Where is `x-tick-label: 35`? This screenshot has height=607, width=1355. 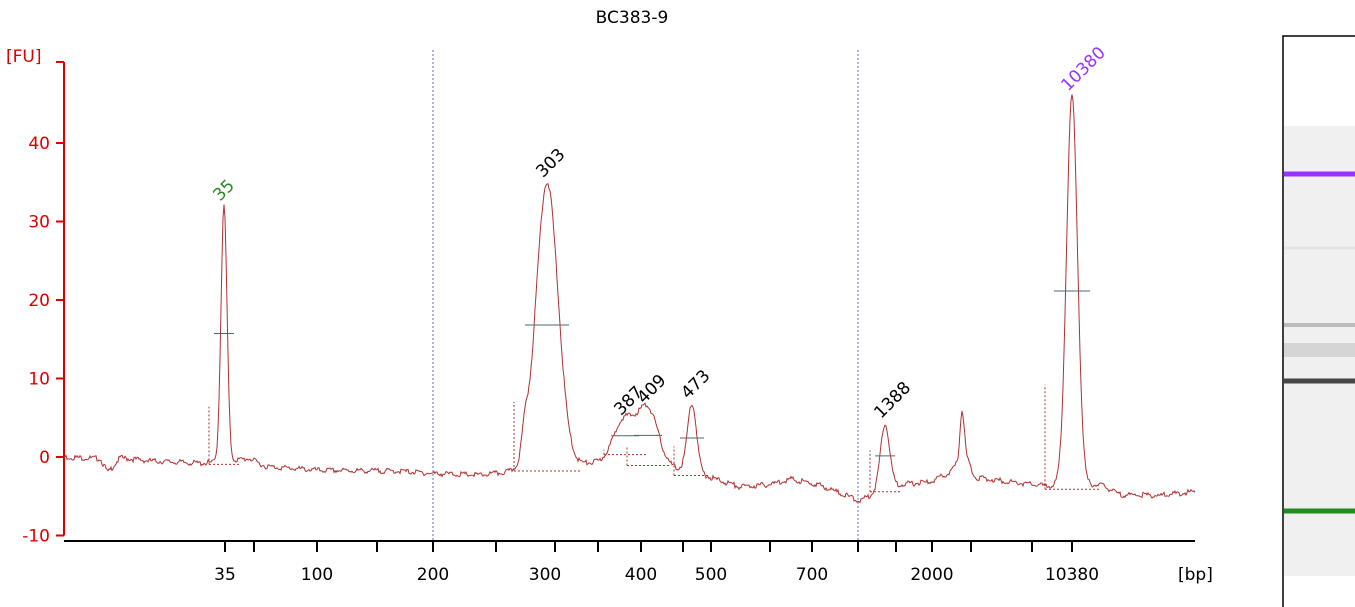 x-tick-label: 35 is located at coordinates (225, 575).